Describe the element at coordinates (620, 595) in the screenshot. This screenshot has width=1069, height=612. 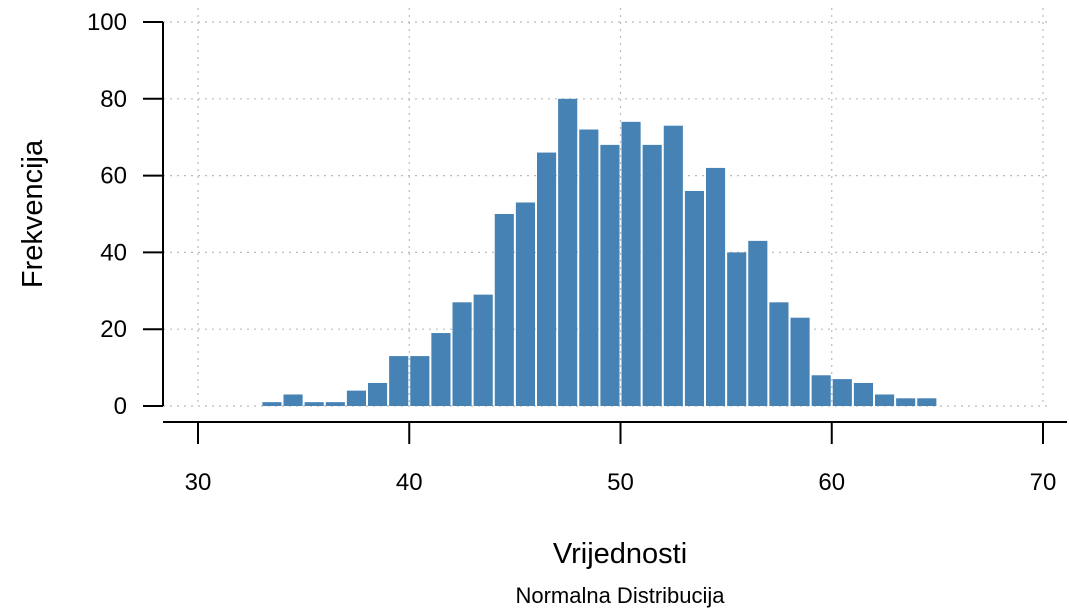
I see `chart-caption: Normalna Distribucija` at that location.